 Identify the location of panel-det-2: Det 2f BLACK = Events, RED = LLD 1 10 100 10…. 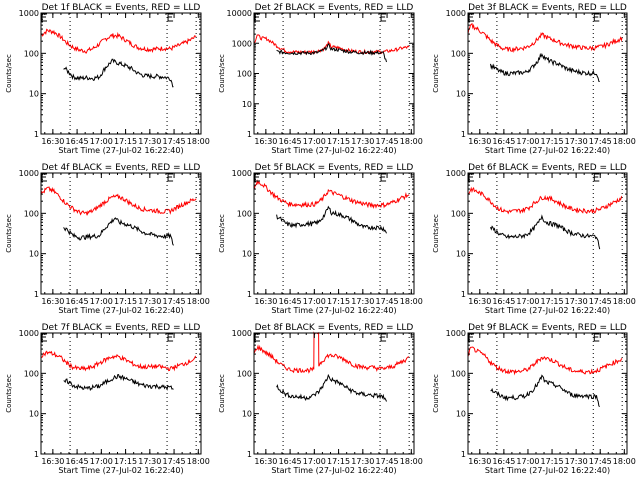
(320, 79).